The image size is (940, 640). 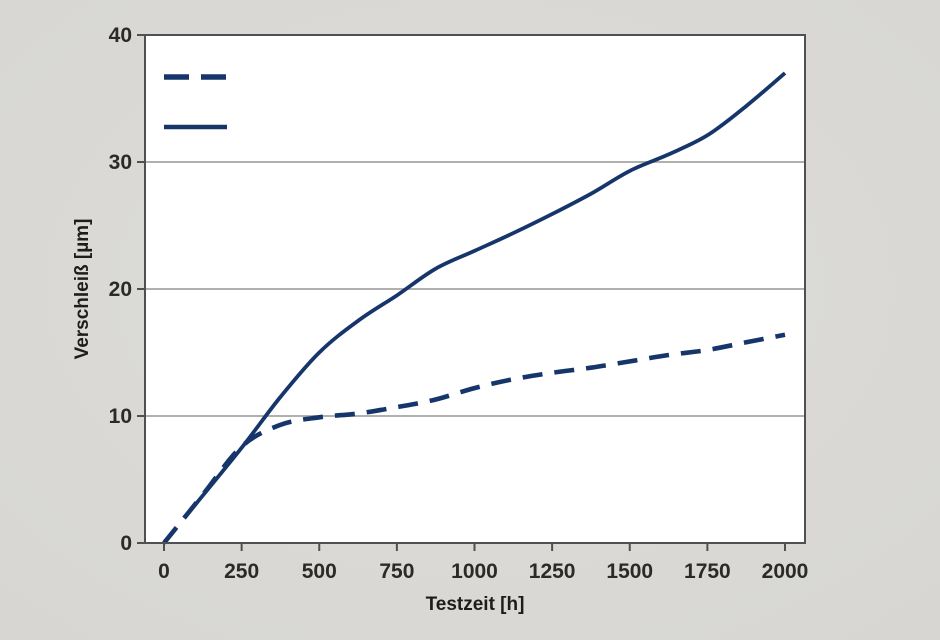 I want to click on x-tick-label-0: 0, so click(x=164, y=571).